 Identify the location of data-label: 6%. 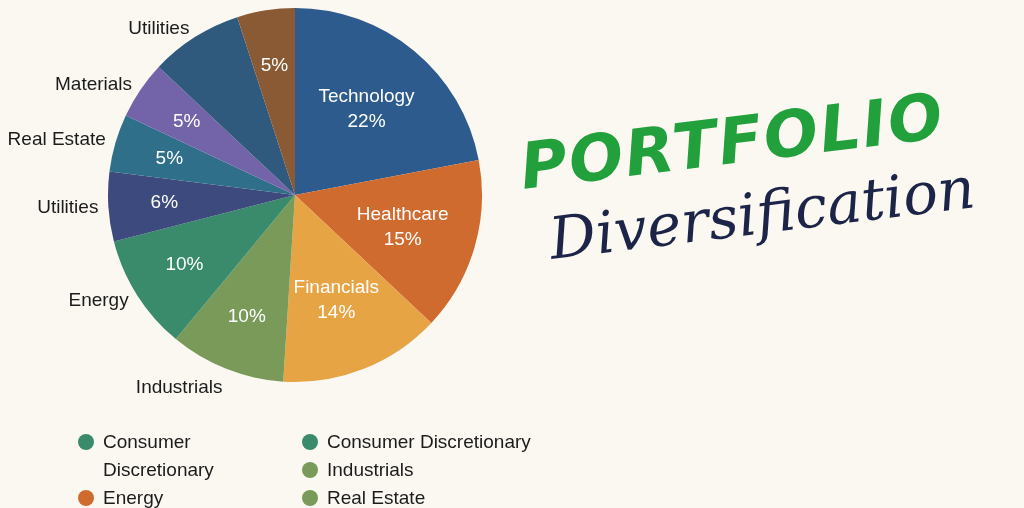
(164, 202).